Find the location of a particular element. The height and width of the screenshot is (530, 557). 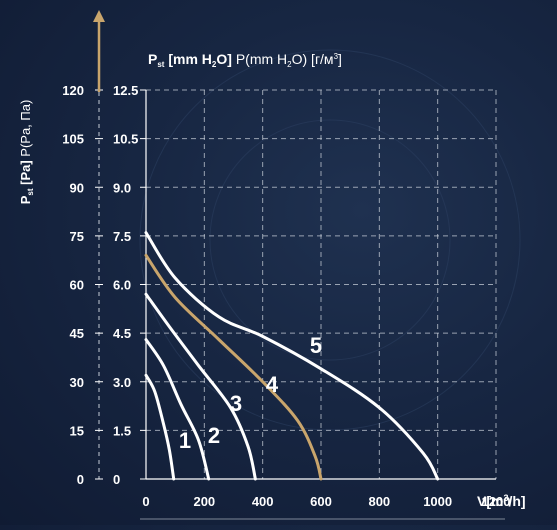

series-label-1: 1 is located at coordinates (185, 440).